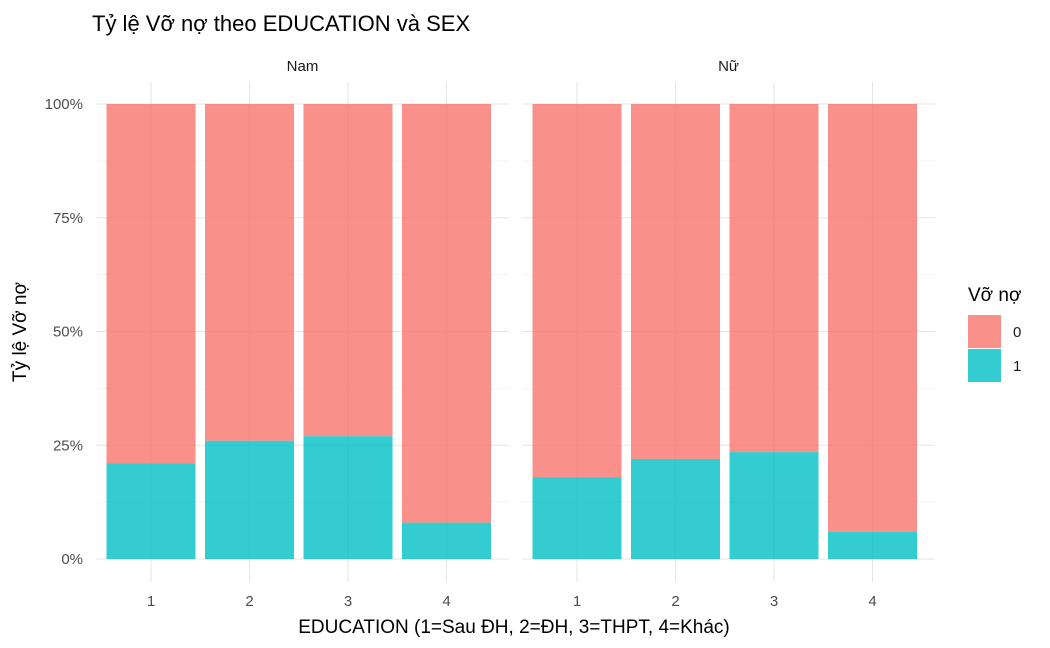  I want to click on y-tick-label: 25%, so click(68, 445).